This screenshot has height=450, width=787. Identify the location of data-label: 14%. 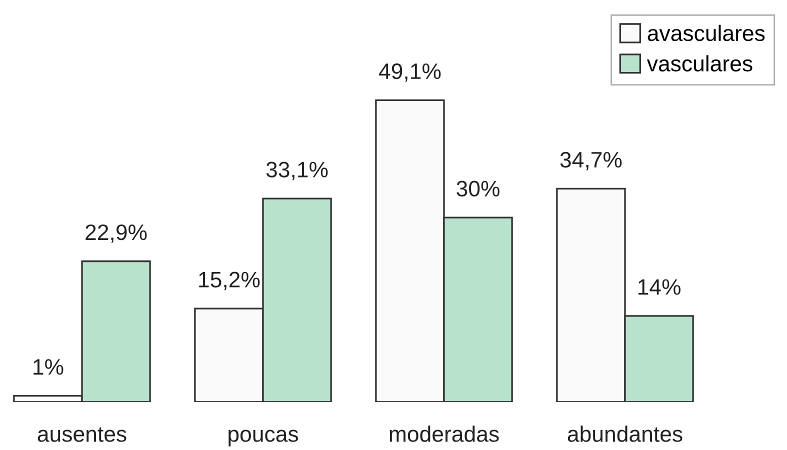
(659, 287).